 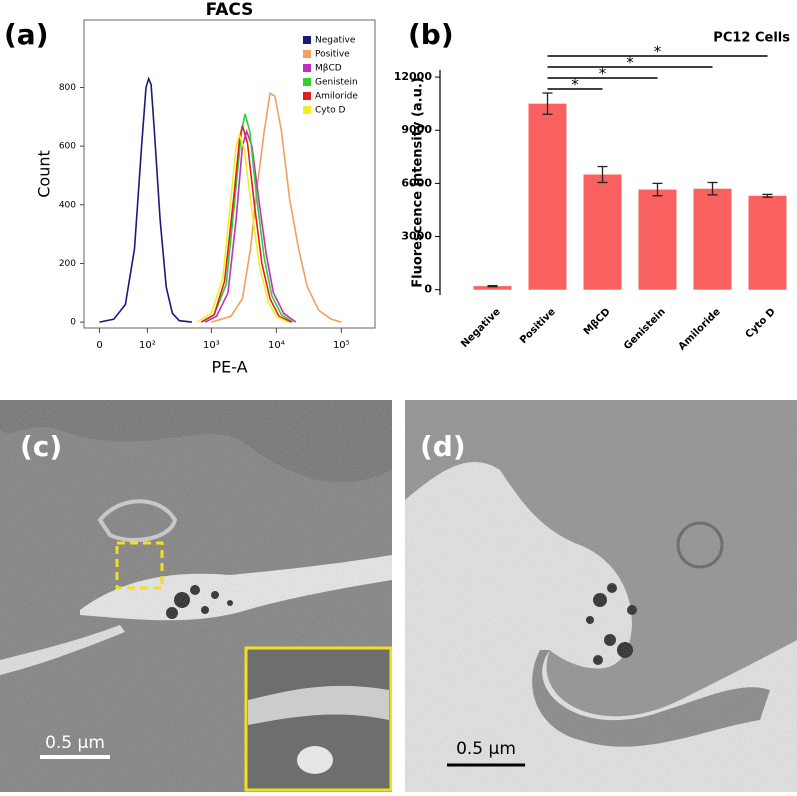 What do you see at coordinates (67, 147) in the screenshot?
I see `y-tick-label: 600` at bounding box center [67, 147].